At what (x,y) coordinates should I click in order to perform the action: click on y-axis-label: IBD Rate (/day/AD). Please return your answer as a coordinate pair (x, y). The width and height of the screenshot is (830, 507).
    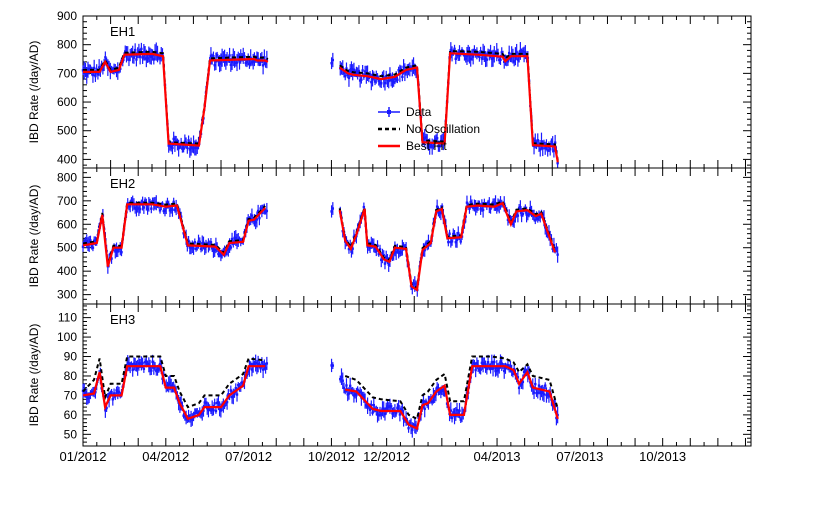
    Looking at the image, I should click on (34, 236).